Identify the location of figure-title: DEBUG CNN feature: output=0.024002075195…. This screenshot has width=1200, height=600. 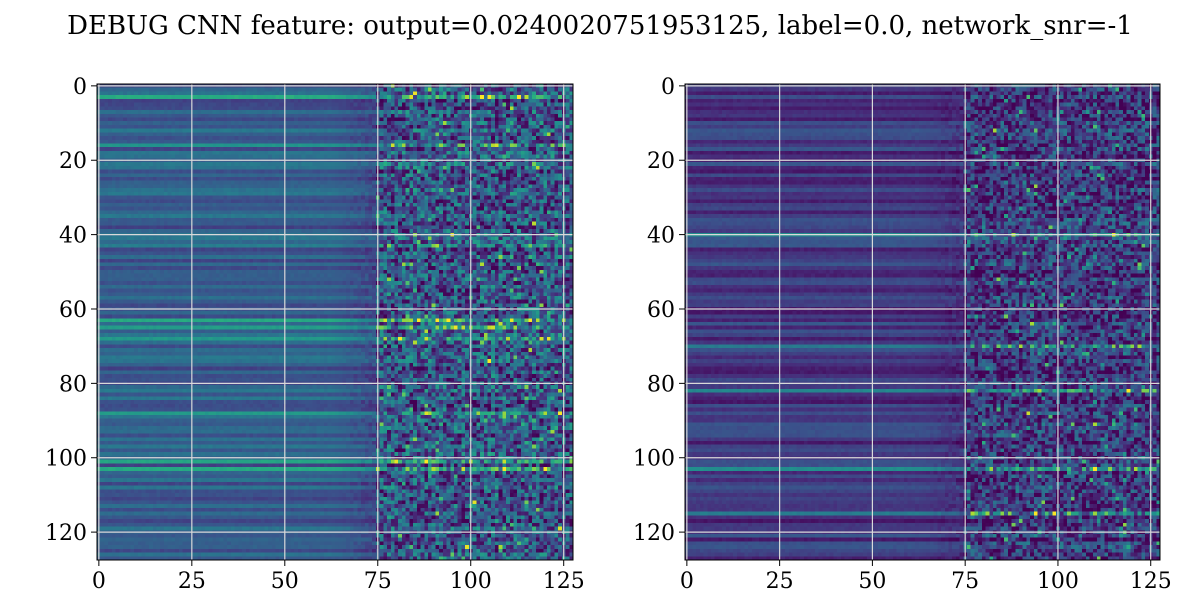
(600, 26).